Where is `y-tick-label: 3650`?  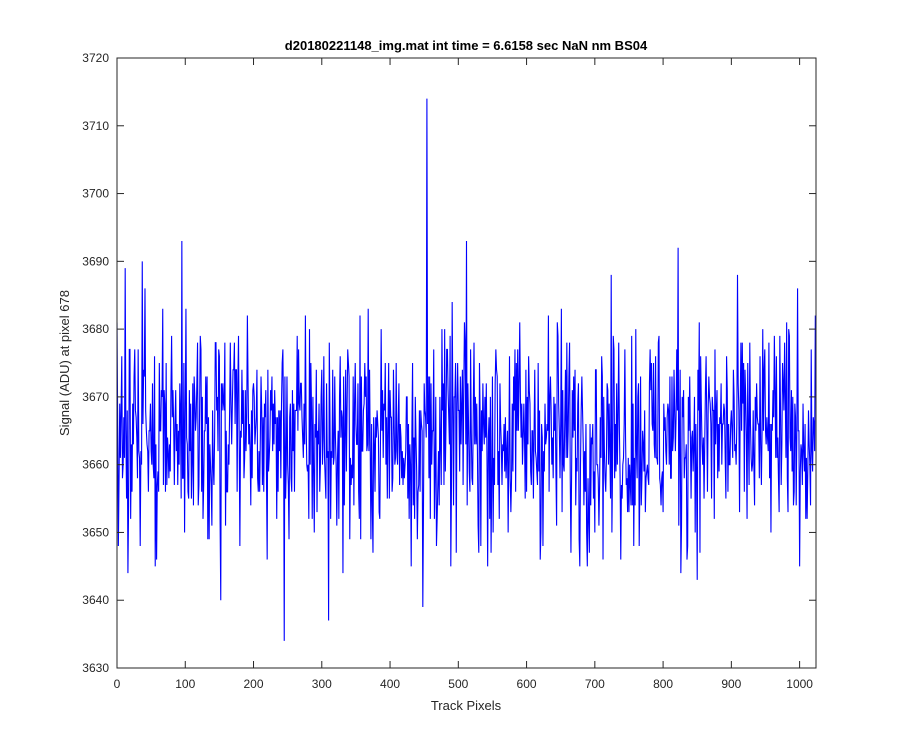 y-tick-label: 3650 is located at coordinates (95, 532).